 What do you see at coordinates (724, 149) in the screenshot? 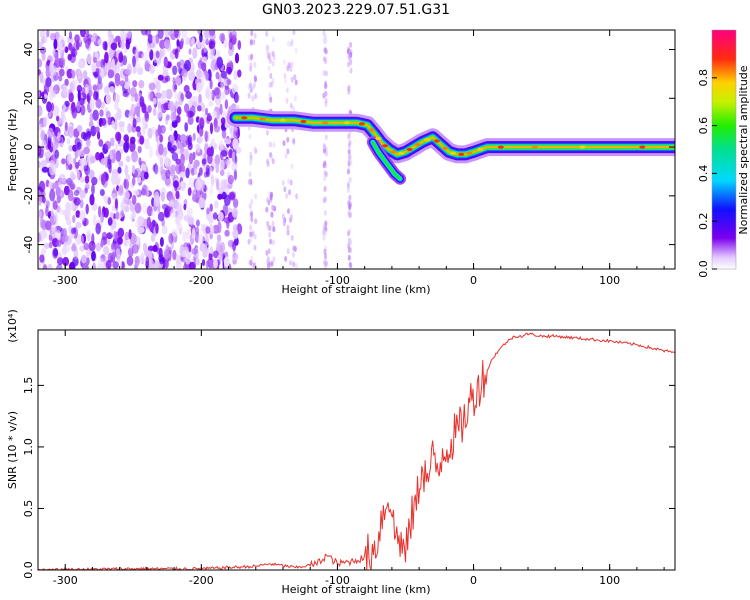
I see `colorbar-gradient` at bounding box center [724, 149].